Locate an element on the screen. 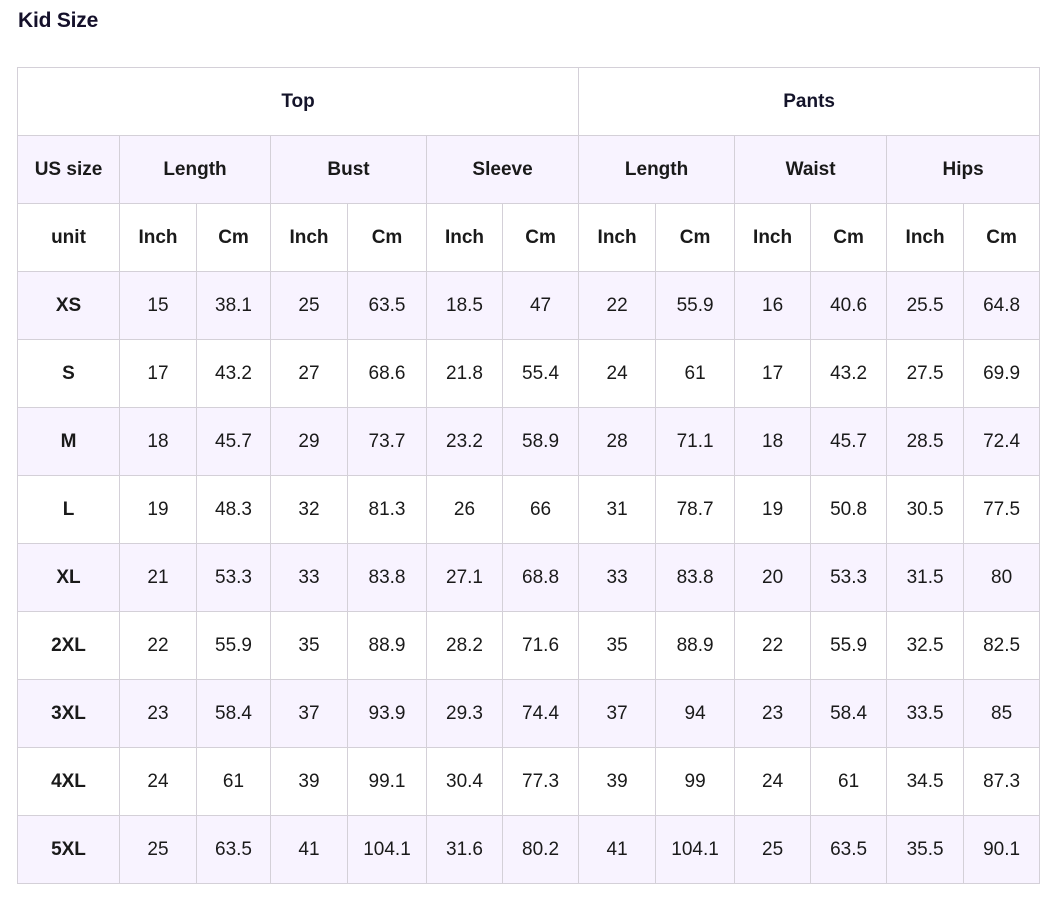  measurement-cell: 81.3 is located at coordinates (387, 509).